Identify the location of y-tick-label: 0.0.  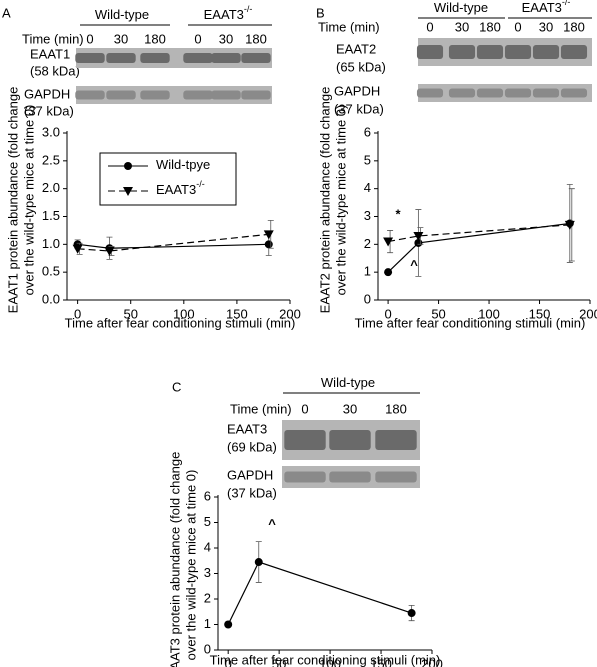
(51, 298).